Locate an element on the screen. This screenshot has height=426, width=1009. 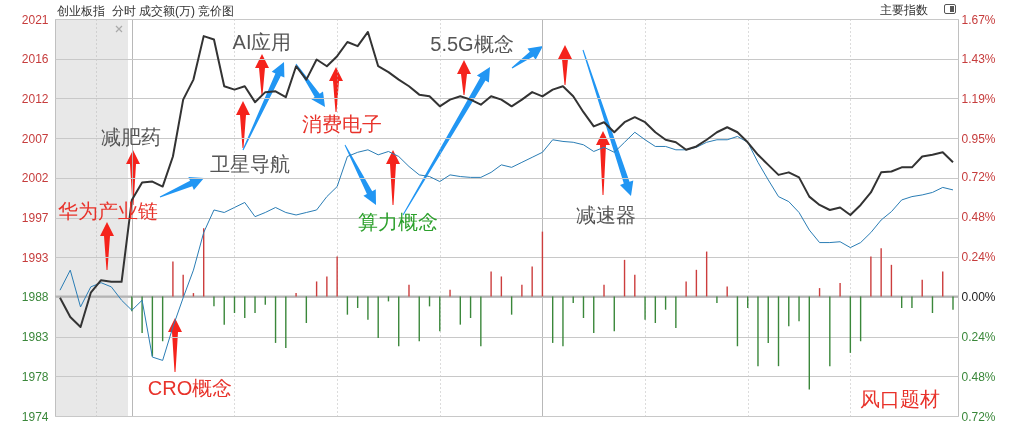
y-tick-label: 1983 is located at coordinates (35, 337).